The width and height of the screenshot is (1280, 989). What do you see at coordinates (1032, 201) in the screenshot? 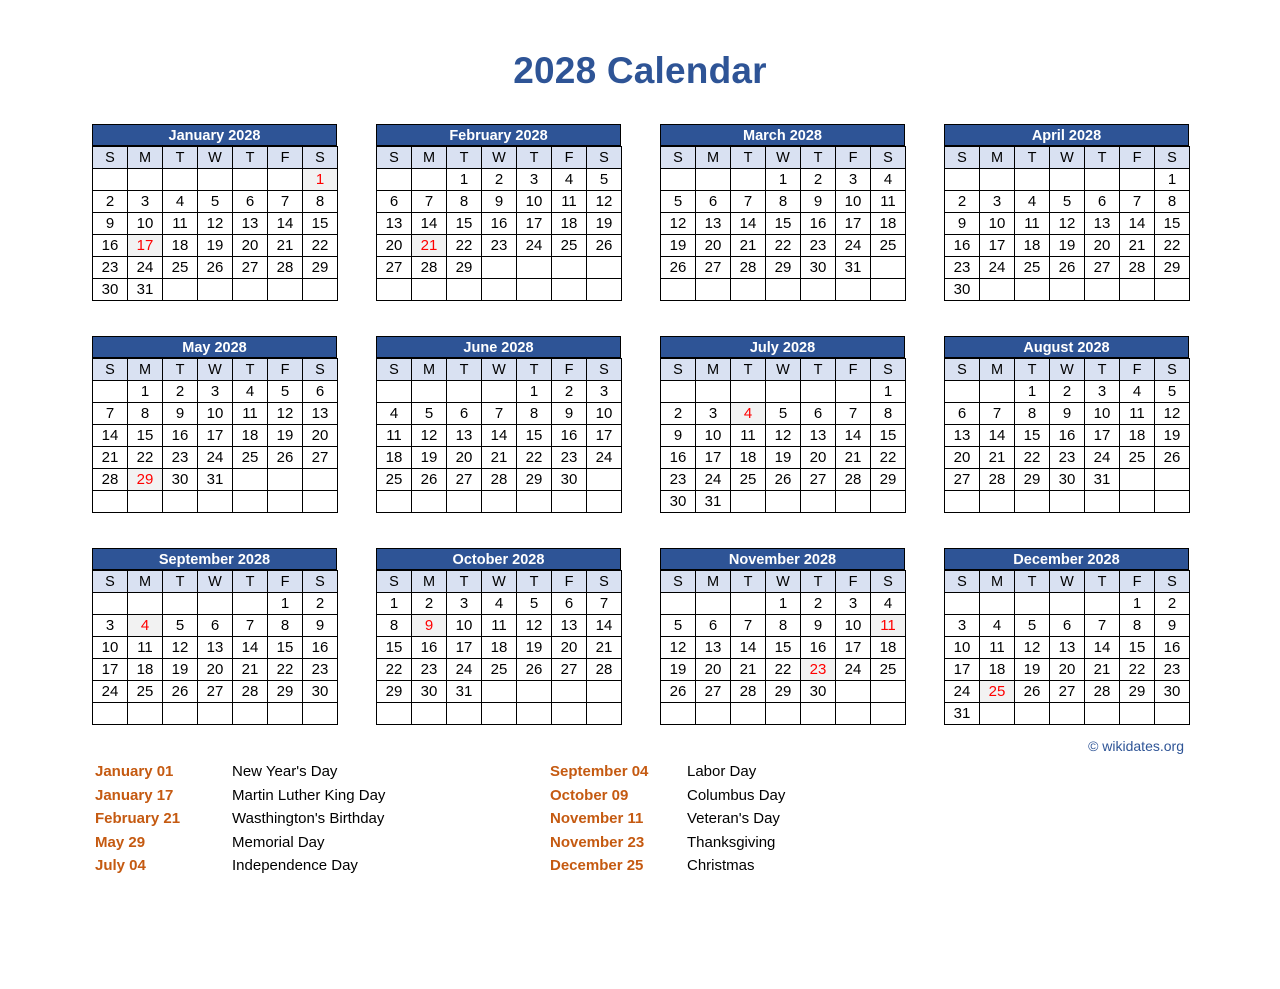
I see `day-cell: 4` at bounding box center [1032, 201].